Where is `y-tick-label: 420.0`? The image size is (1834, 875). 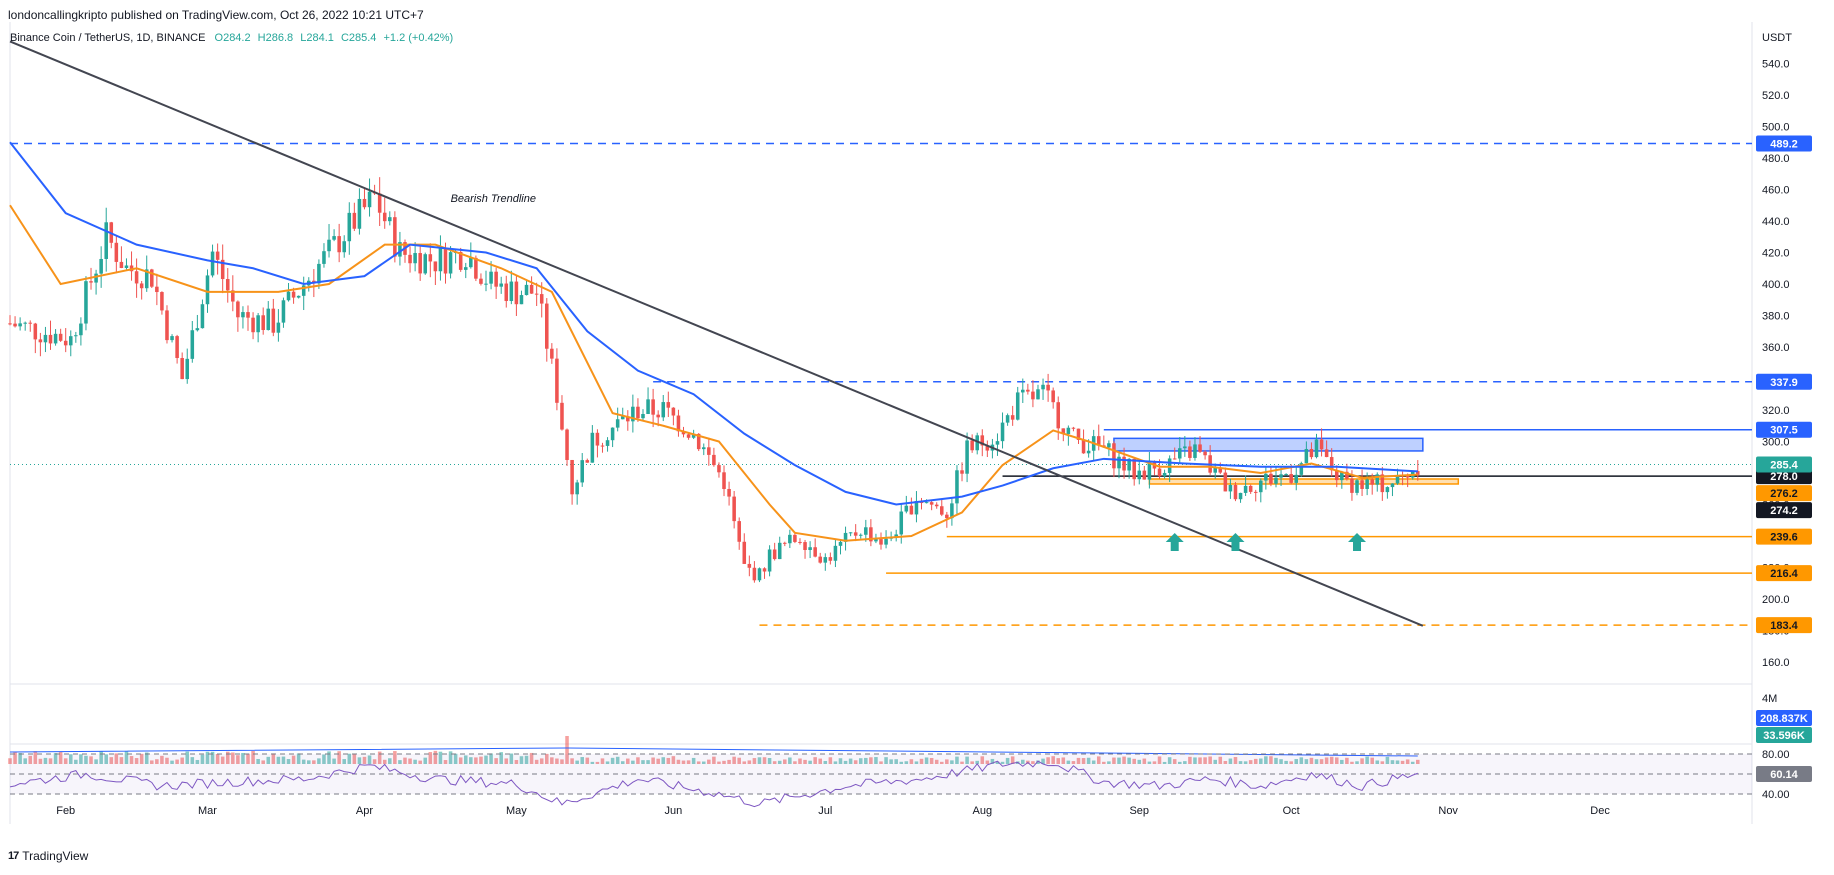 y-tick-label: 420.0 is located at coordinates (1776, 254).